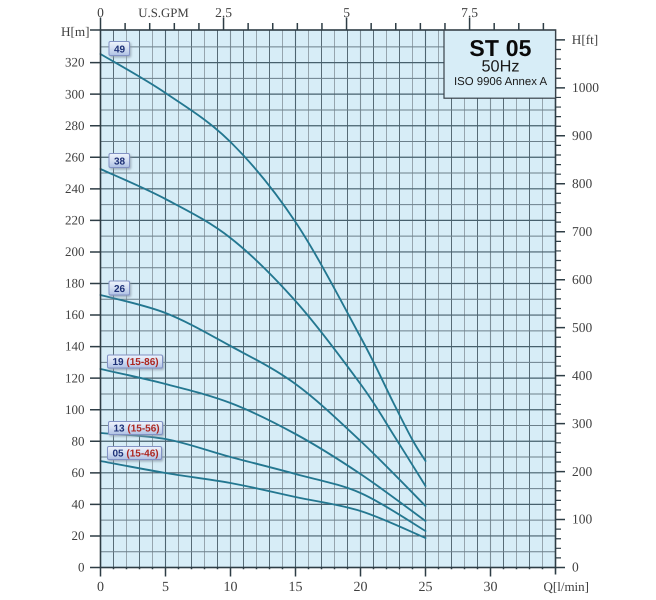  What do you see at coordinates (582, 135) in the screenshot?
I see `svg-text: 900` at bounding box center [582, 135].